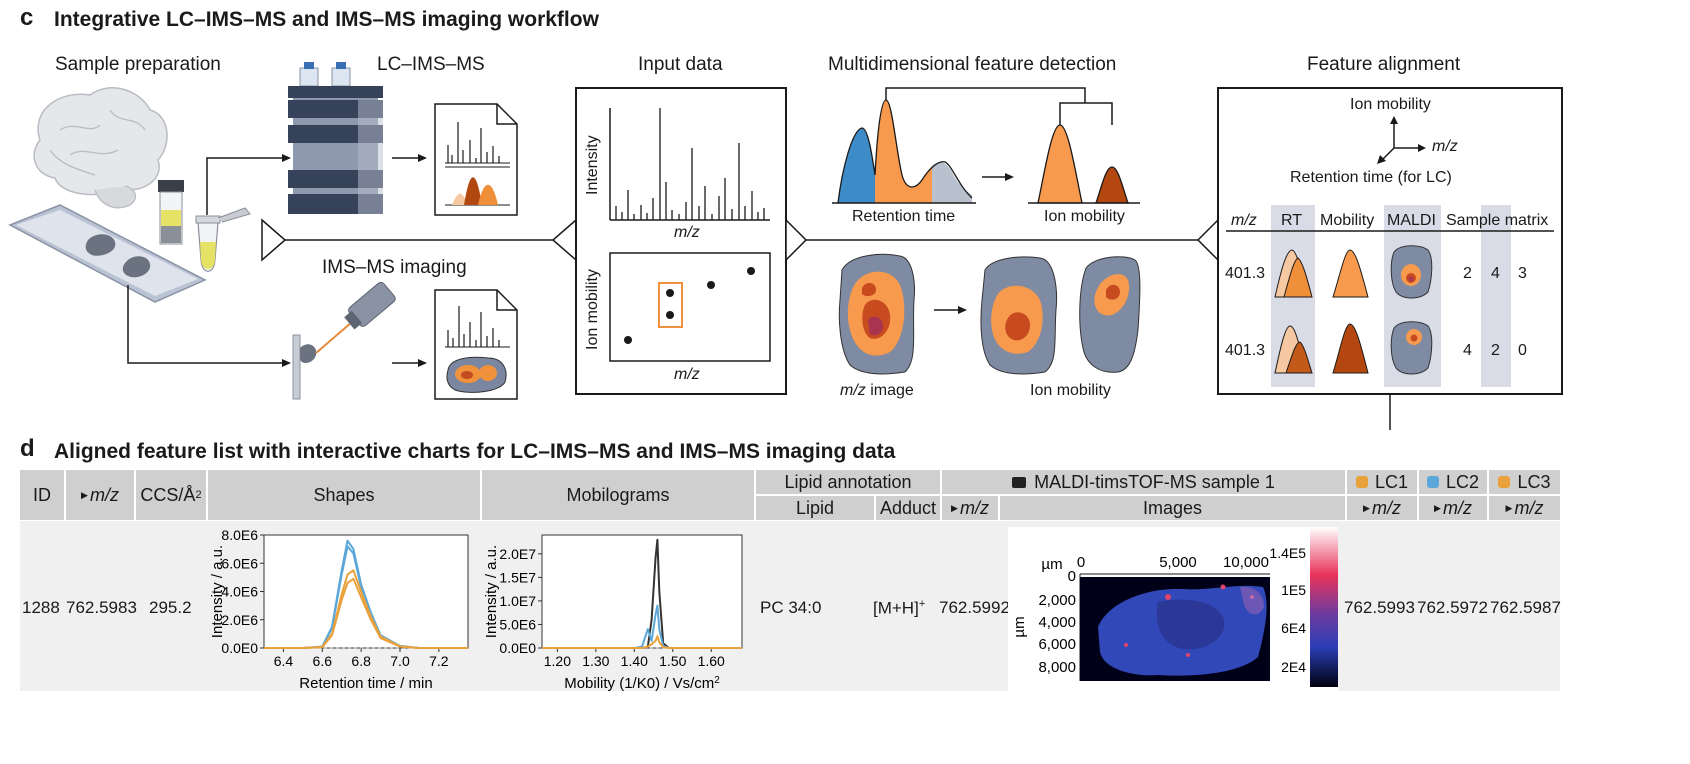  What do you see at coordinates (1019, 482) in the screenshot?
I see `instrument-icon` at bounding box center [1019, 482].